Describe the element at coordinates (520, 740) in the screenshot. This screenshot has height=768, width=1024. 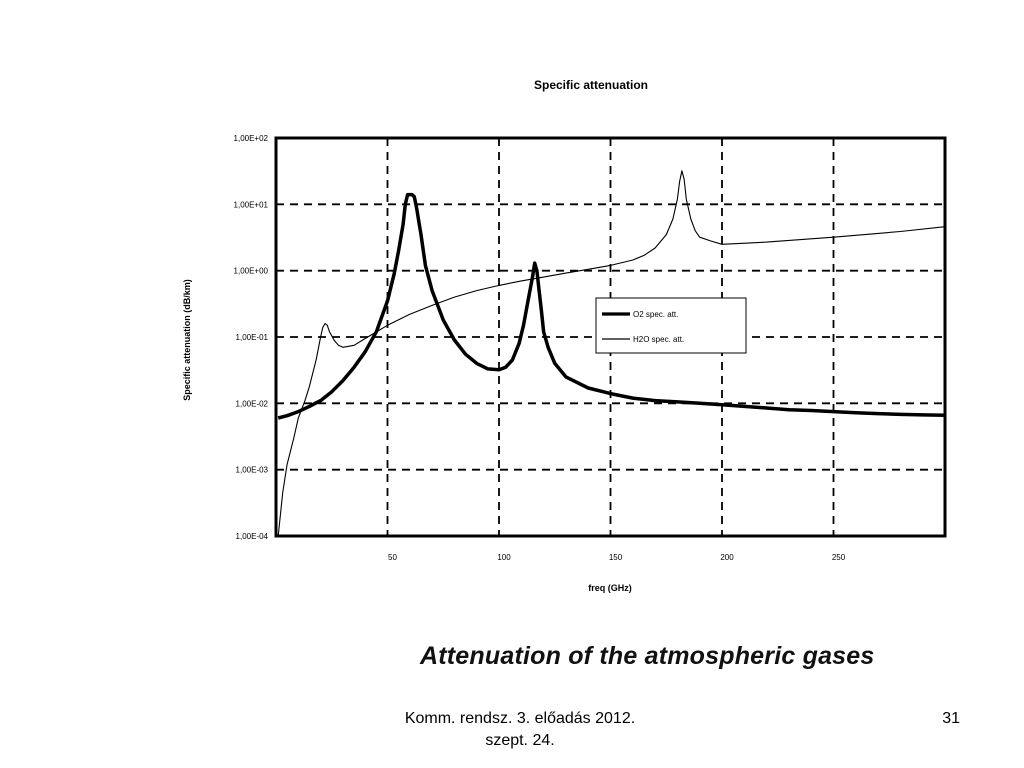
I see `footer-line-2: szept. 24.` at that location.